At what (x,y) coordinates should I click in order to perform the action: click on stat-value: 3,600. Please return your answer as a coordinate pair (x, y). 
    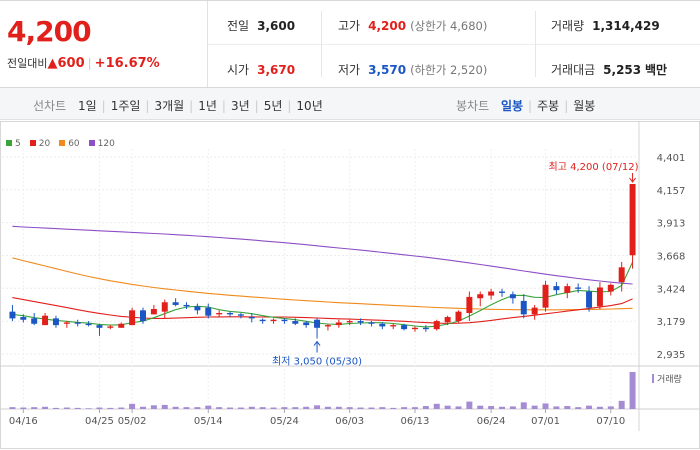
    Looking at the image, I should click on (276, 26).